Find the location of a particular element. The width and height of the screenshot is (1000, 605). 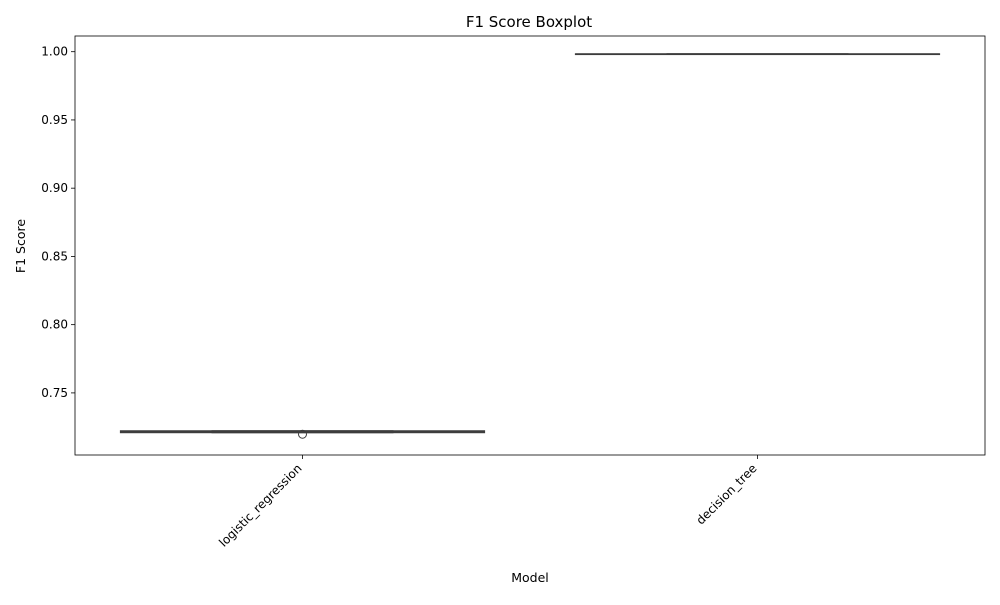

y-tick-label: 0.95 is located at coordinates (54, 120).